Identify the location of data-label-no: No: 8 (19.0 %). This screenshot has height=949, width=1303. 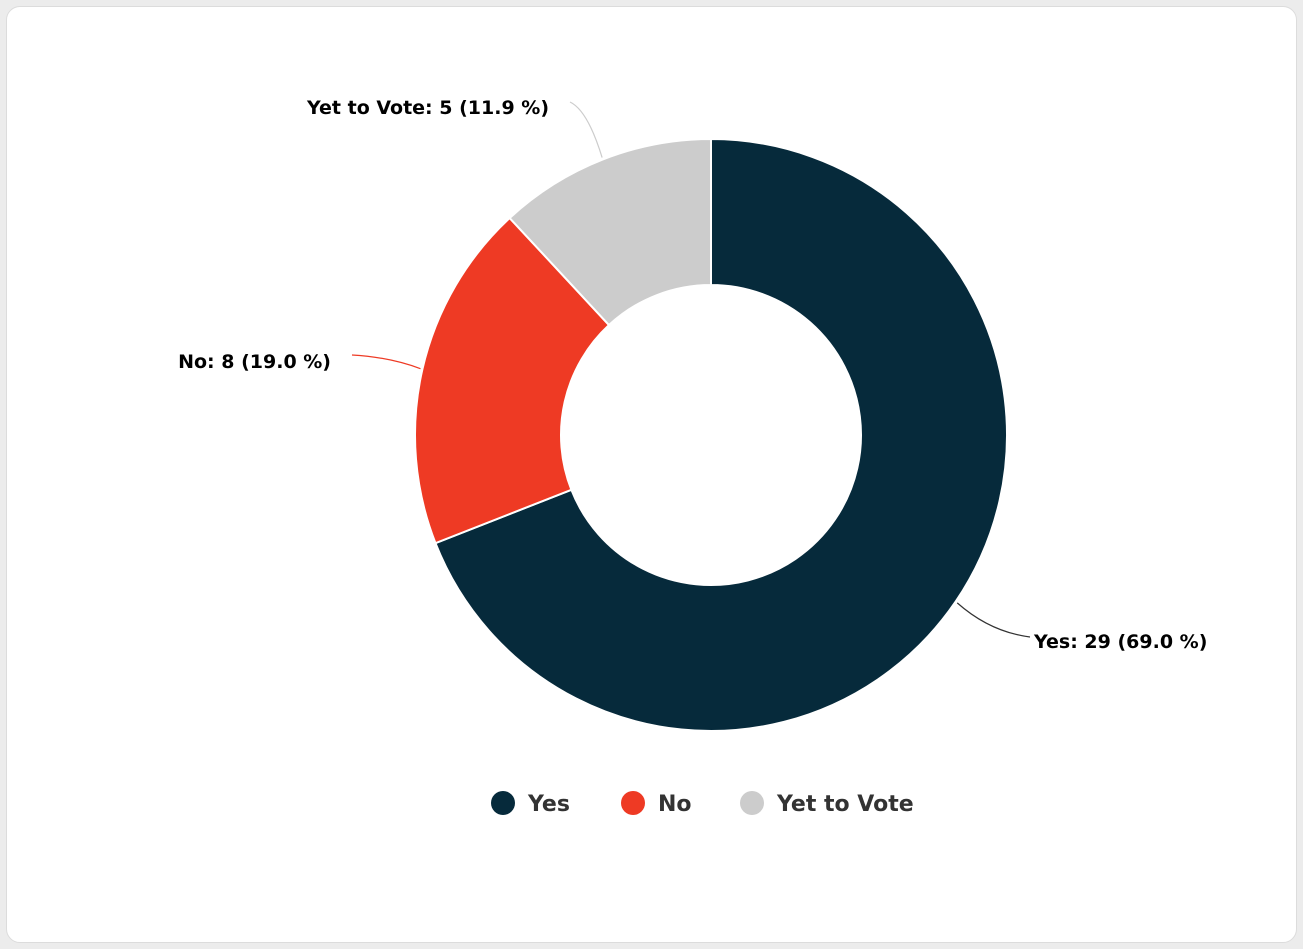
(254, 362).